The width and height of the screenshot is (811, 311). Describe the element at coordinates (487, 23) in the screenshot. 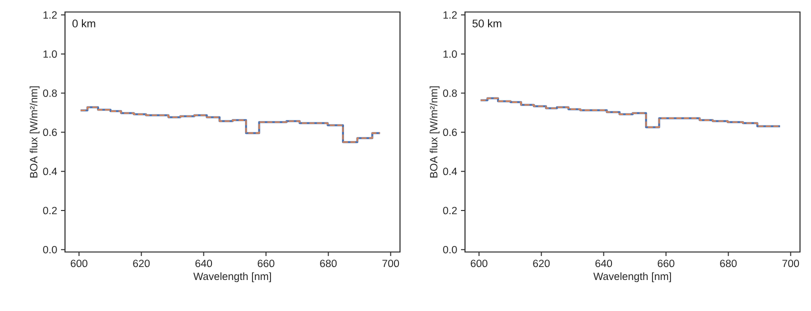

I see `annotation: 50 km` at that location.